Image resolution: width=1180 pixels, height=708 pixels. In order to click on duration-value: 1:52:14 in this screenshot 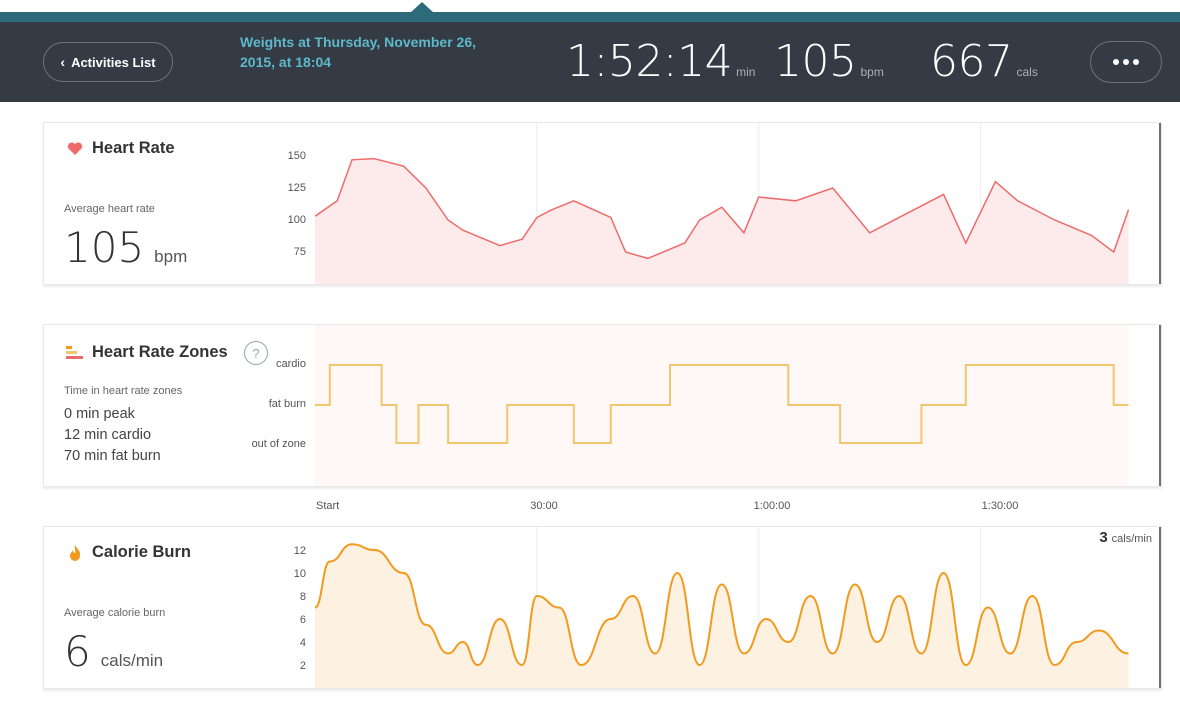, I will do `click(649, 61)`.